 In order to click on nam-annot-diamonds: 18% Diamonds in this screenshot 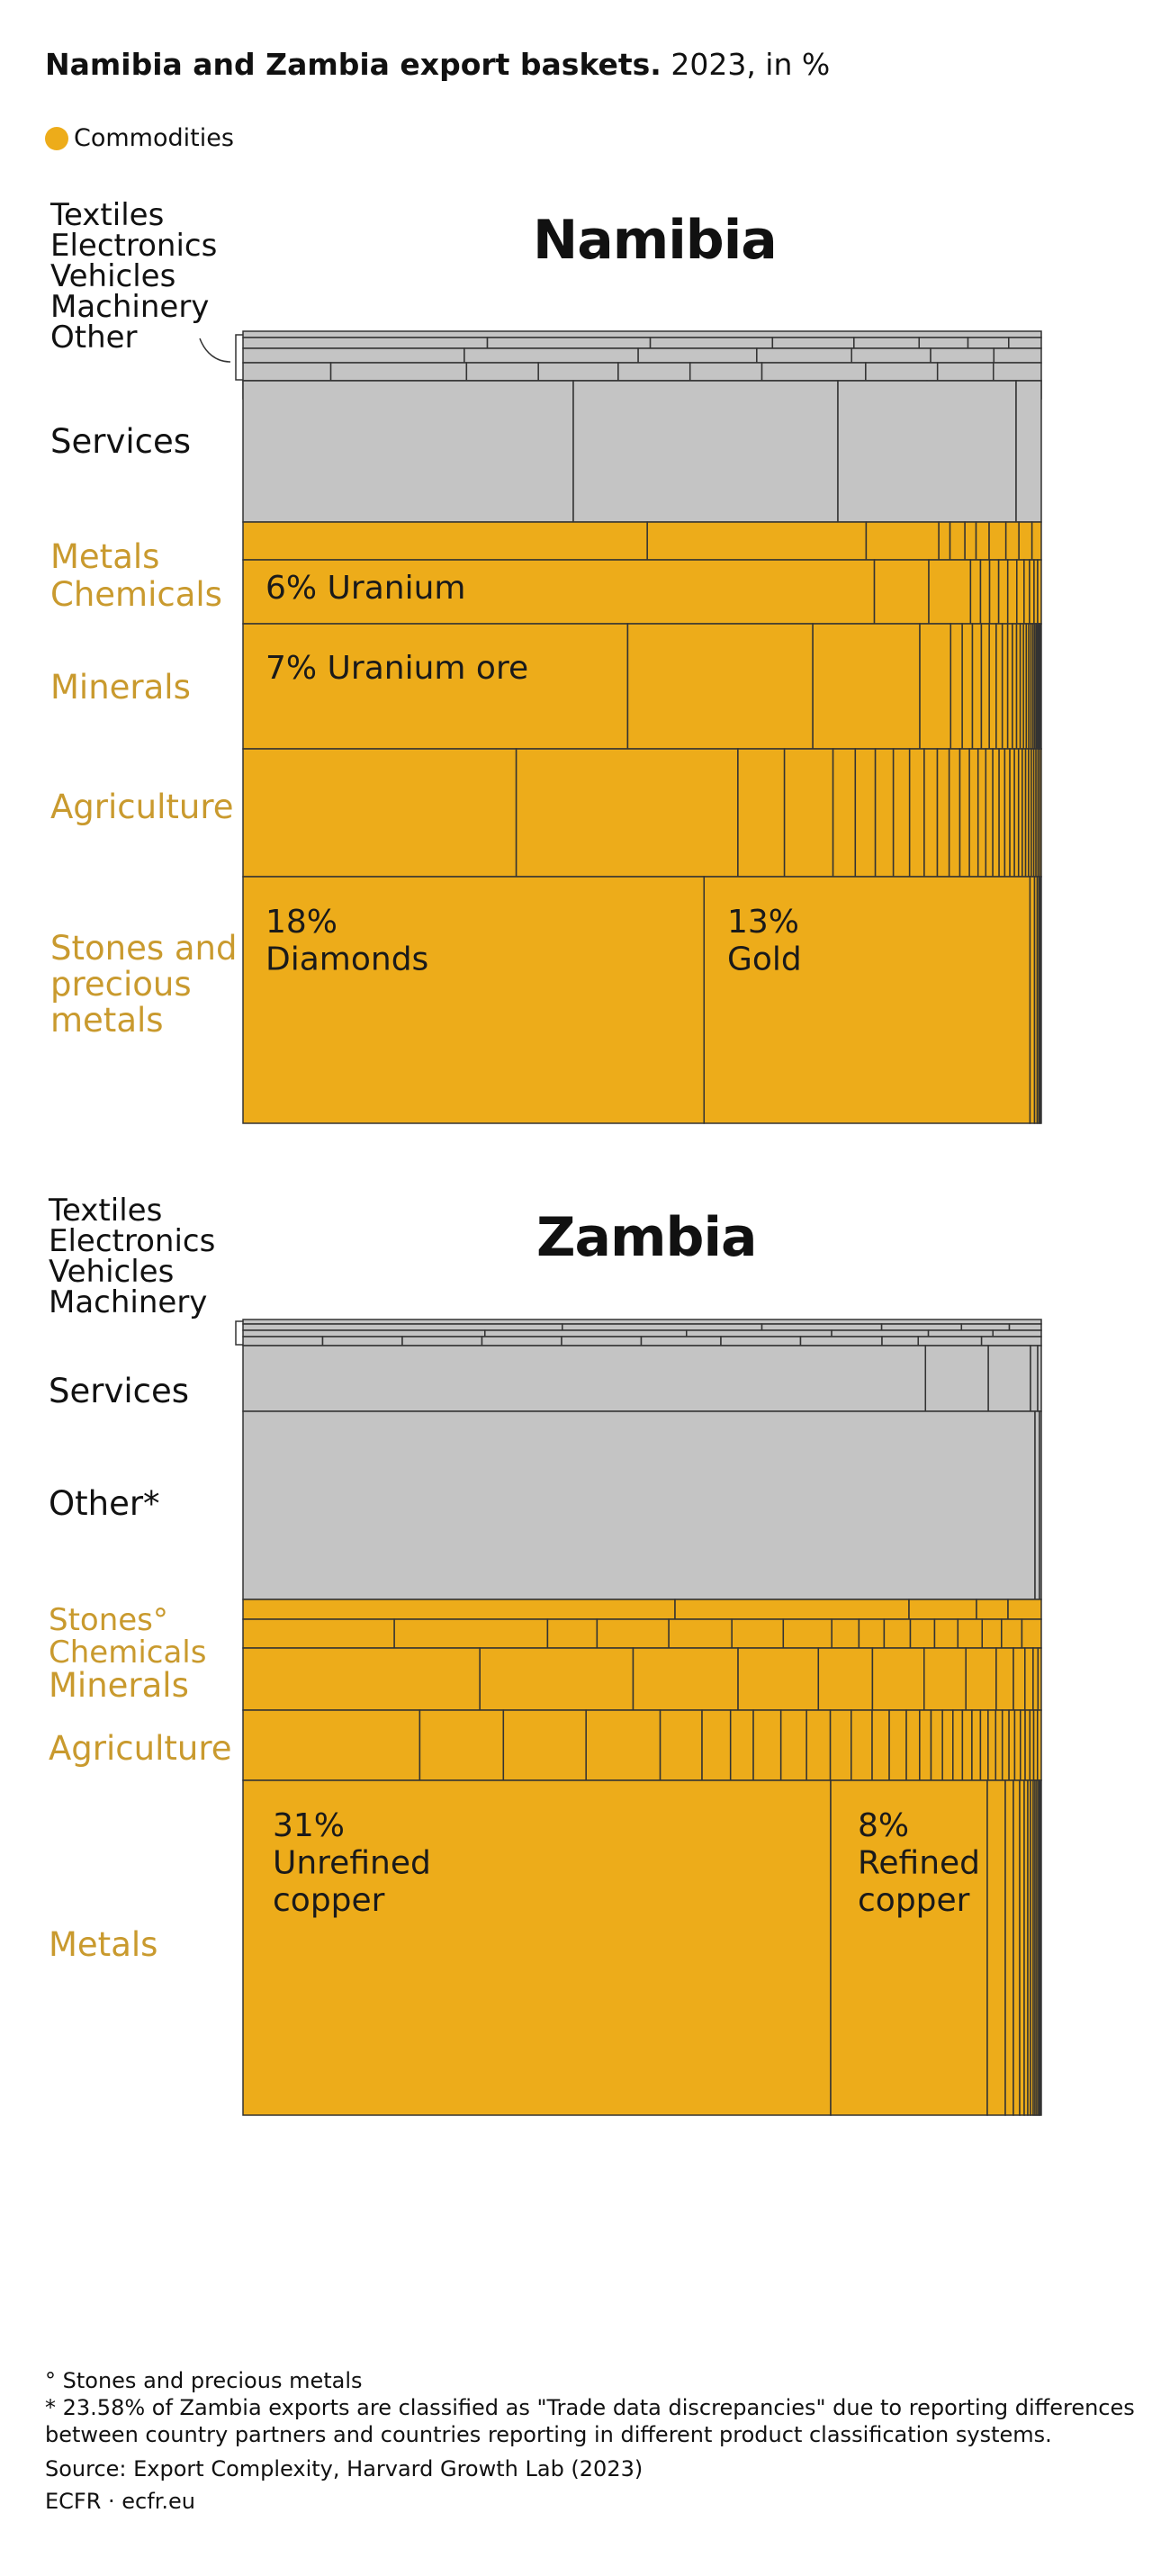, I will do `click(347, 940)`.